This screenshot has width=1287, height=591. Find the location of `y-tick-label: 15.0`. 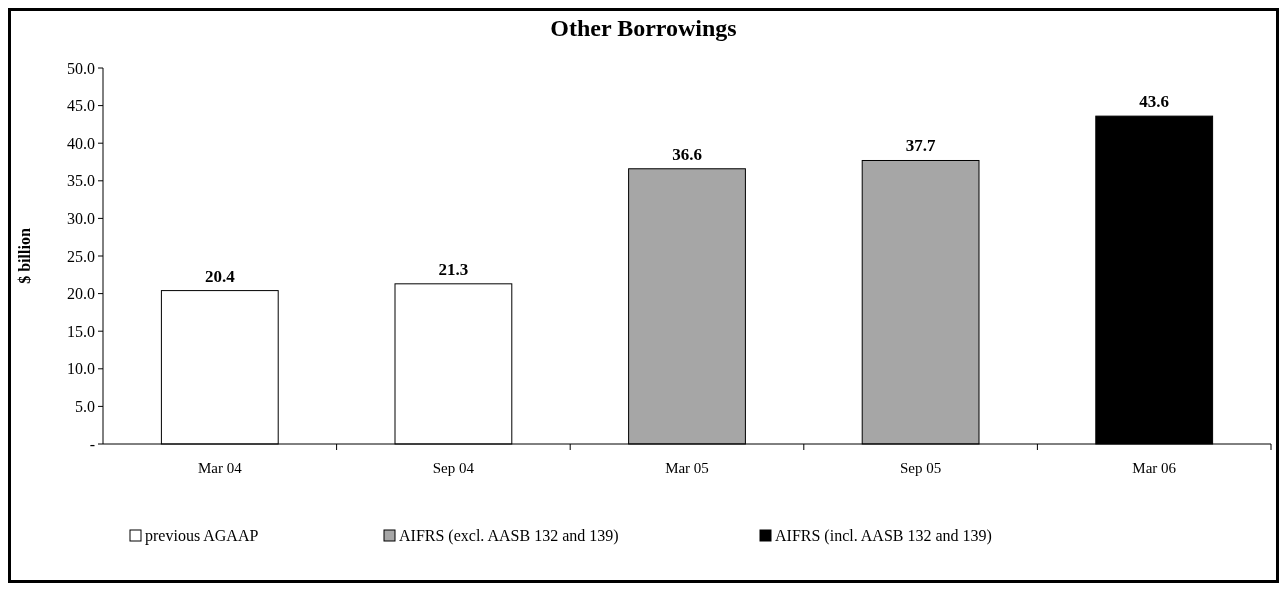

y-tick-label: 15.0 is located at coordinates (81, 331).